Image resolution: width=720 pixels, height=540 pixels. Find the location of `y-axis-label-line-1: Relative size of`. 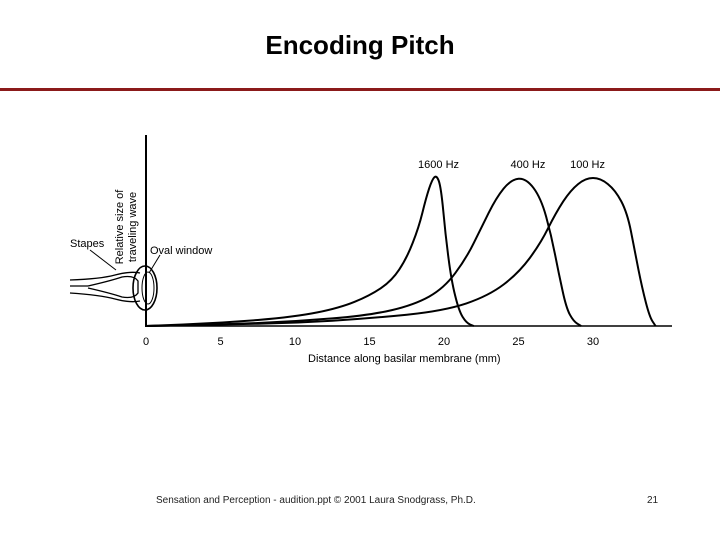

y-axis-label-line-1: Relative size of is located at coordinates (120, 227).